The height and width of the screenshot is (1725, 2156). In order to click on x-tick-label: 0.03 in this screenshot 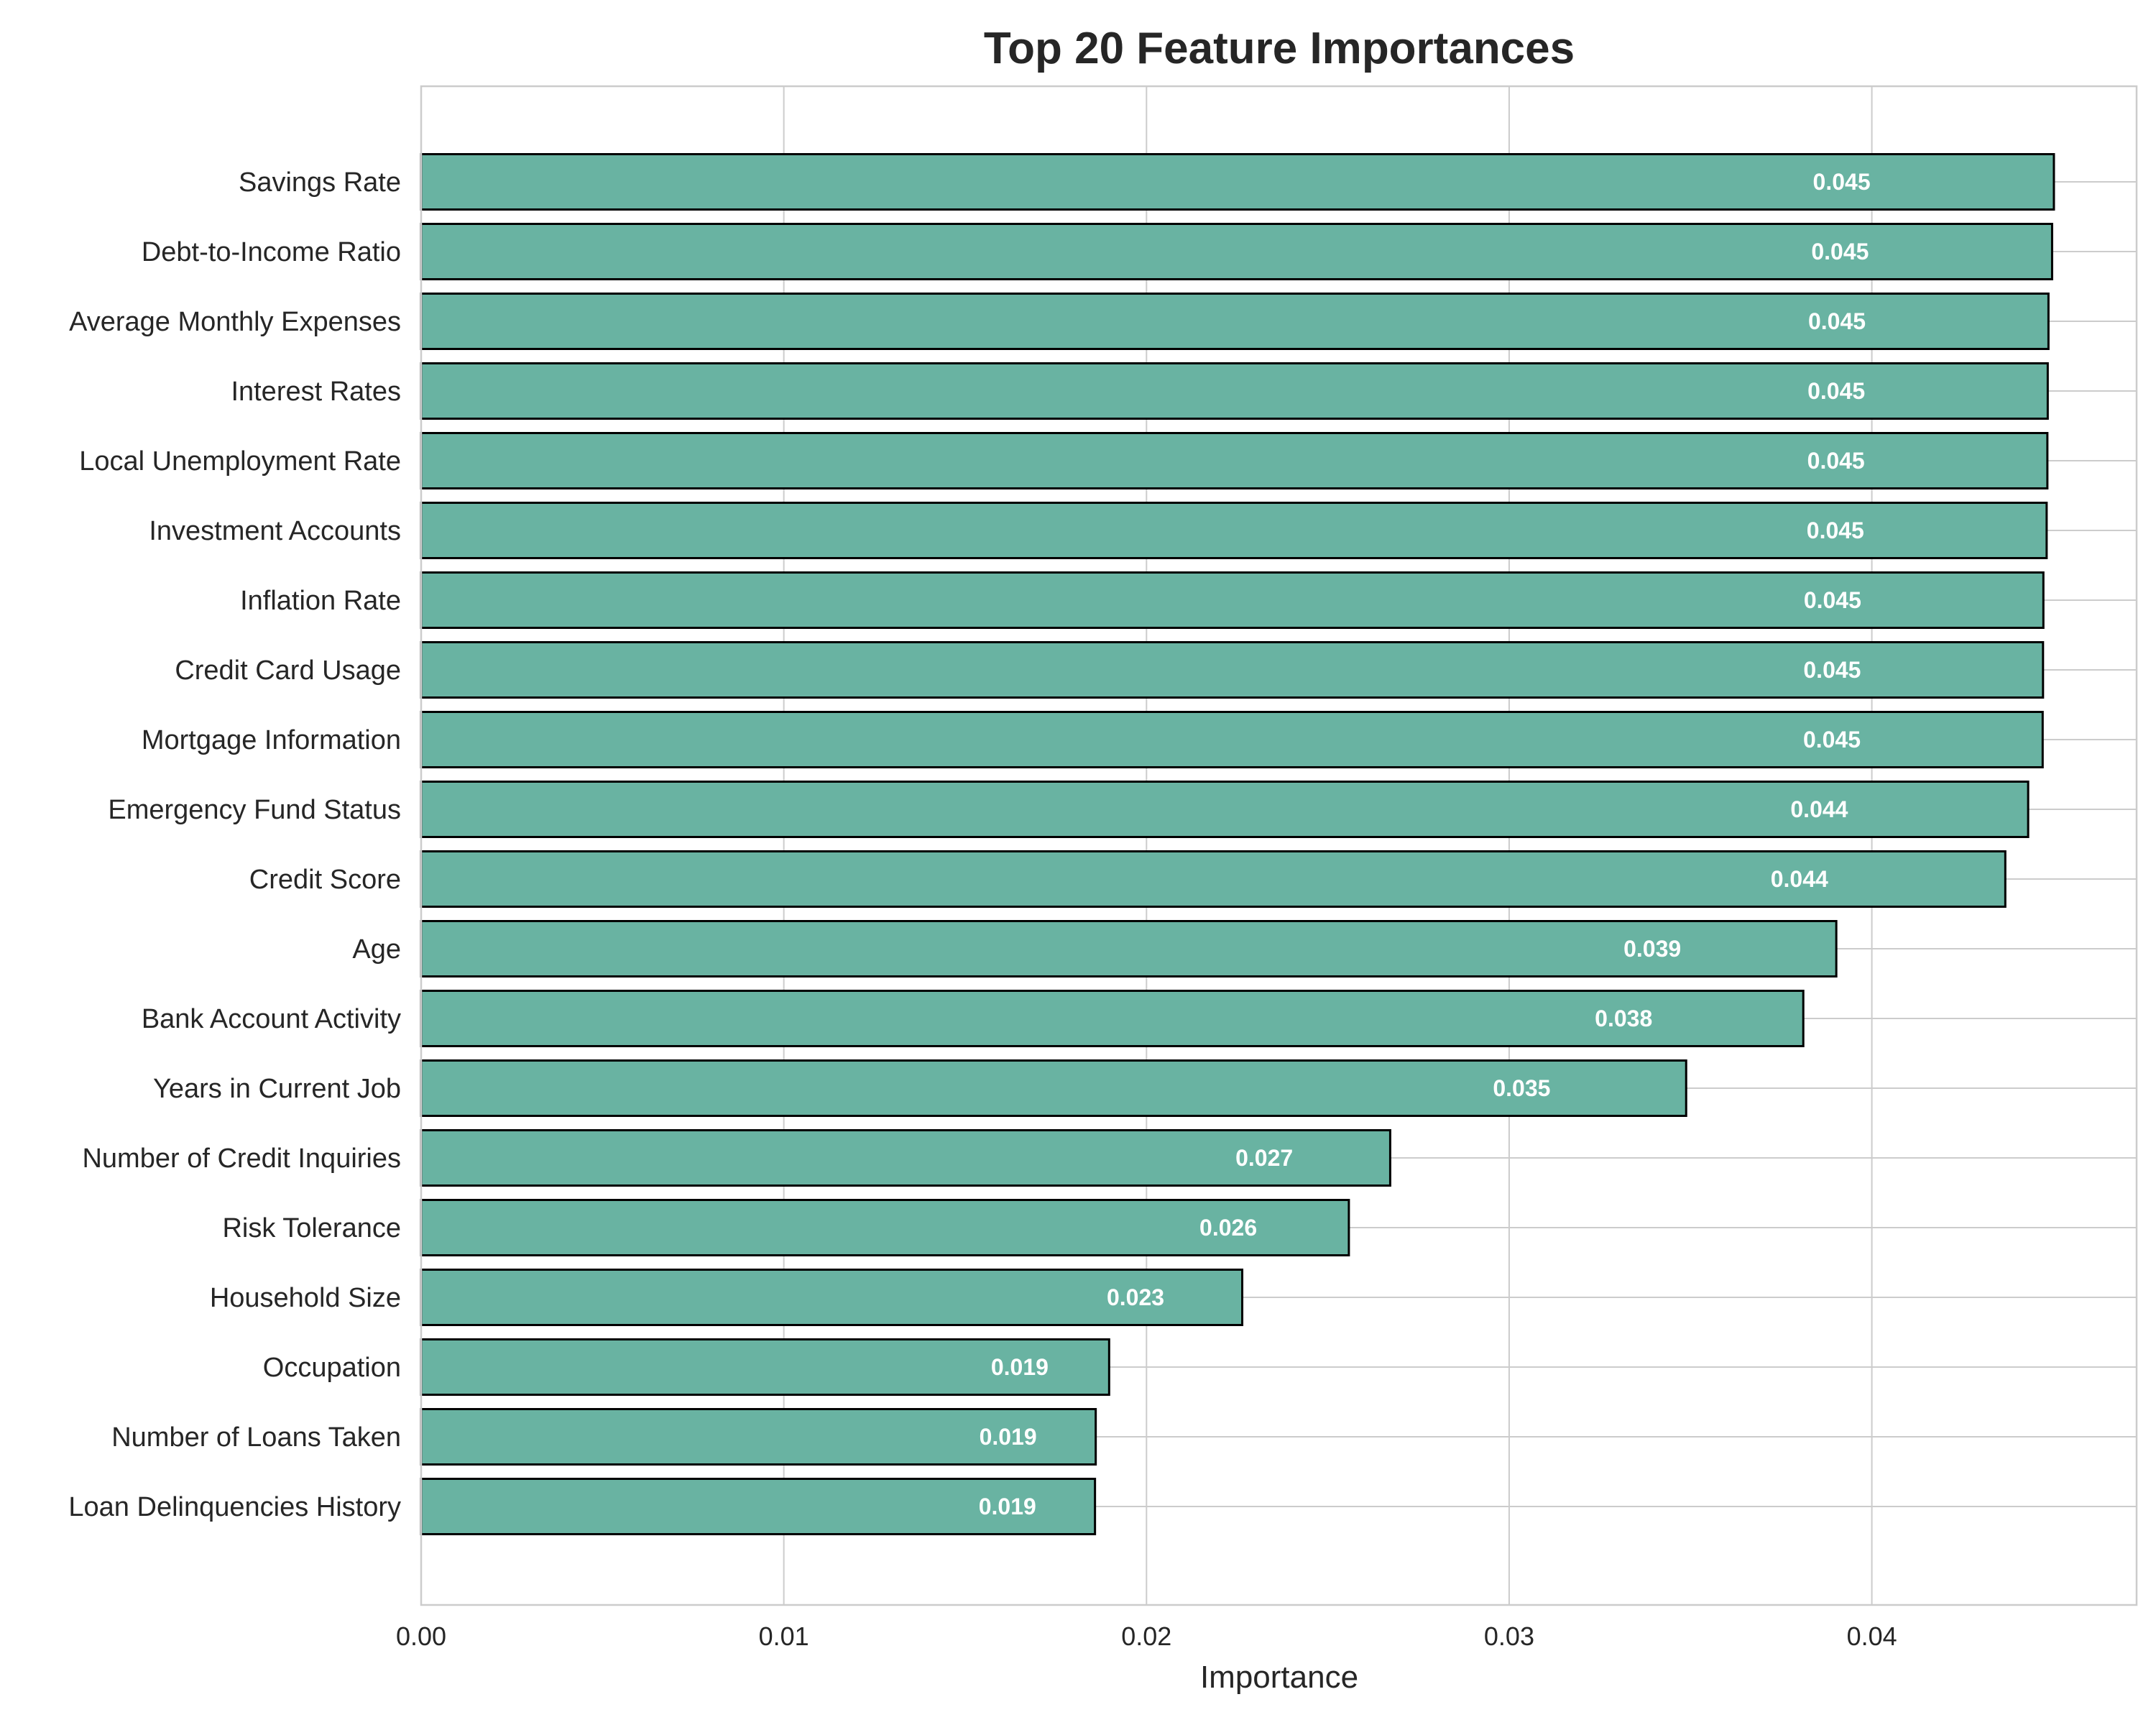, I will do `click(1509, 1636)`.